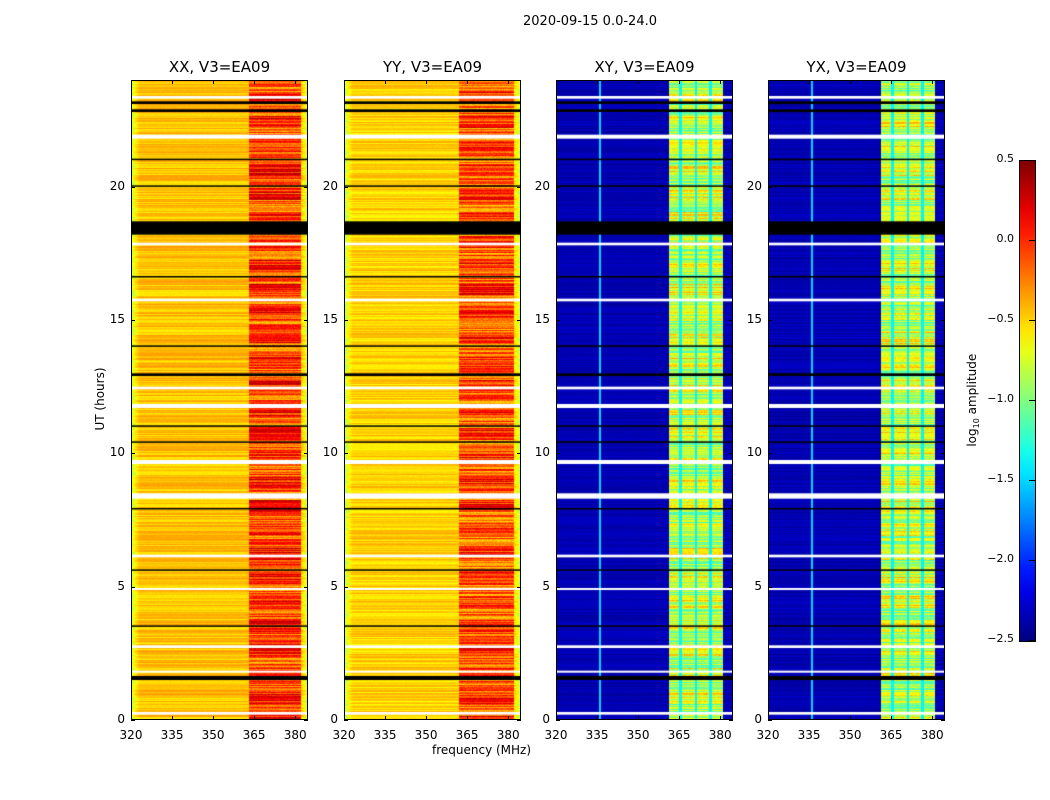 This screenshot has height=800, width=1050. Describe the element at coordinates (1000, 558) in the screenshot. I see `colorbar-tick-label: −2.0` at that location.